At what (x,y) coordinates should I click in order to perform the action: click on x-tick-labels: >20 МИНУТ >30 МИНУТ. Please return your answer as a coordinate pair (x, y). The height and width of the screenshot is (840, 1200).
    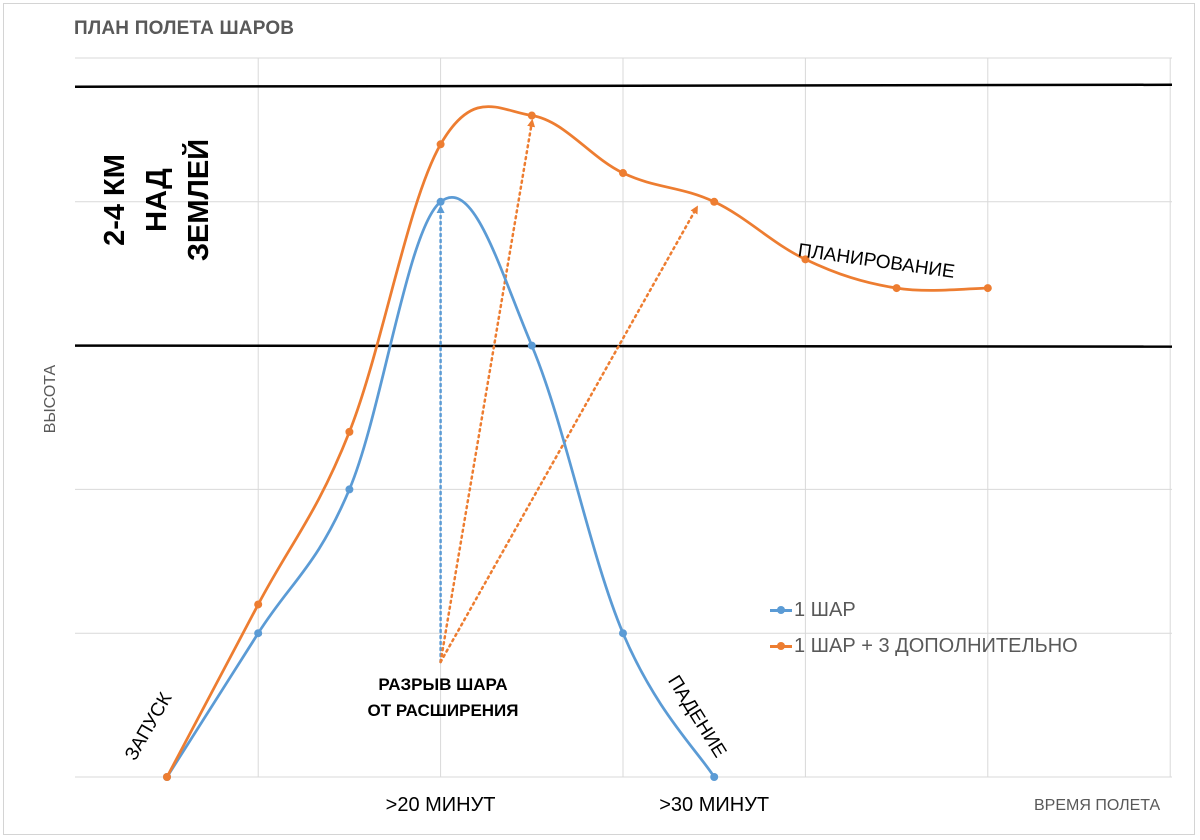
    Looking at the image, I should click on (577, 805).